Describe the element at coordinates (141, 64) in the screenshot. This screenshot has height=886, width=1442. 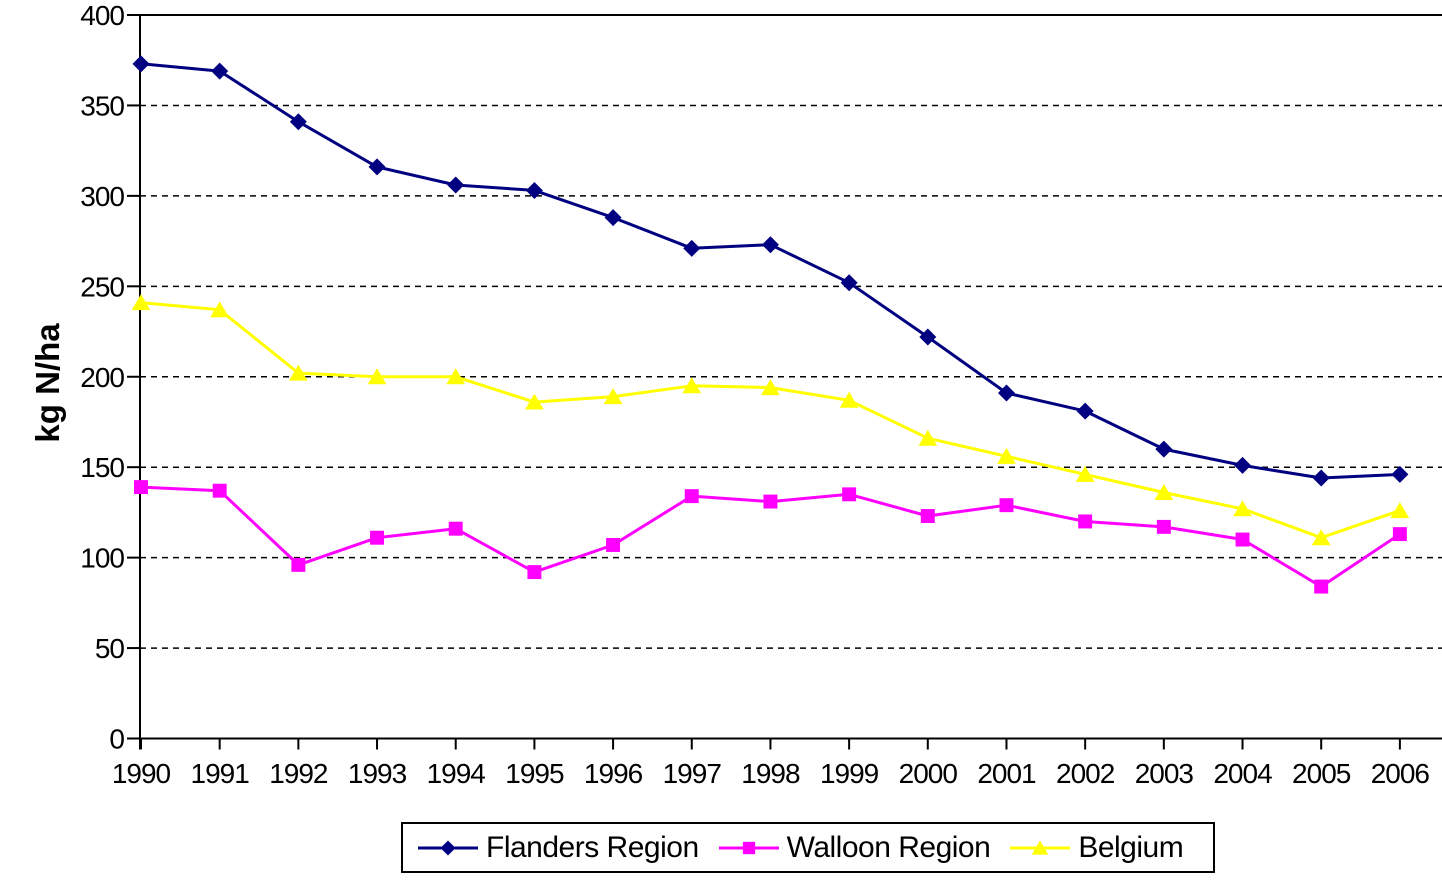
I see `point-flanders-region-1990` at that location.